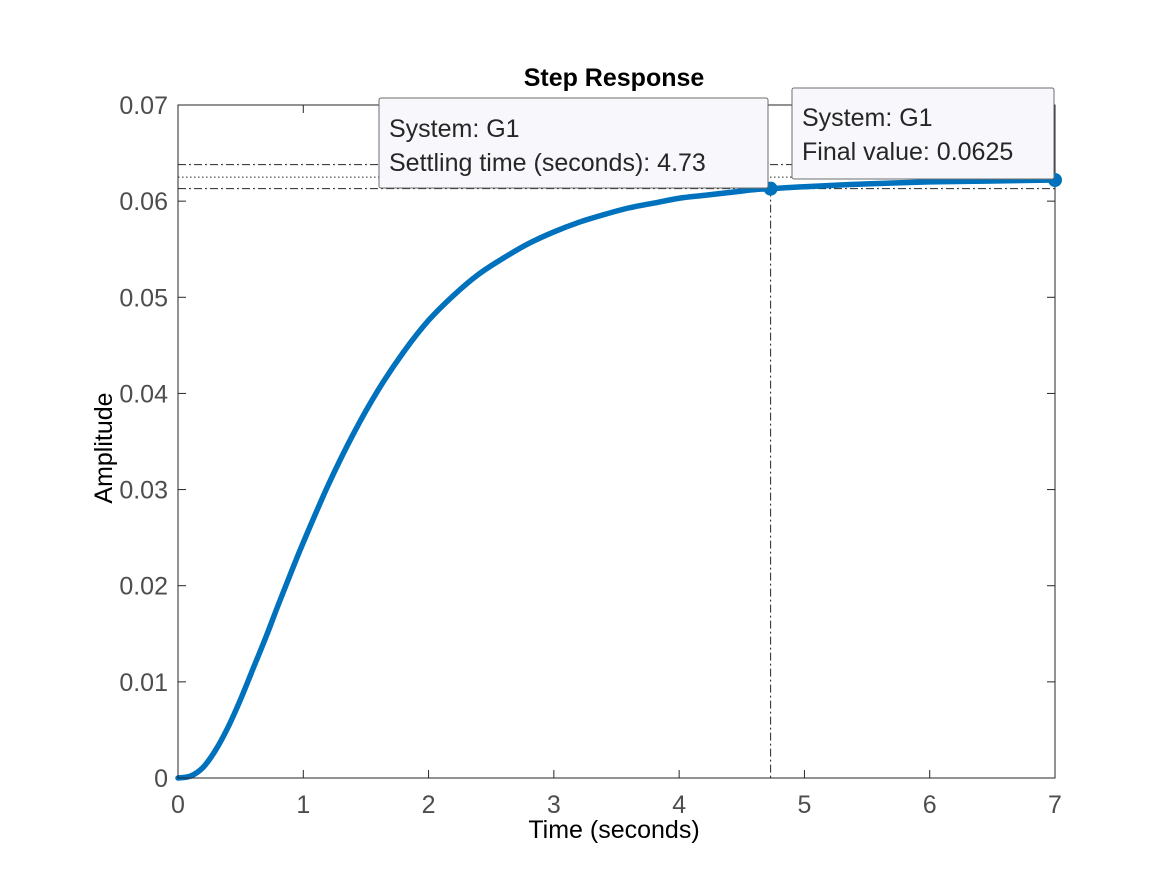 The image size is (1167, 875). Describe the element at coordinates (143, 683) in the screenshot. I see `y-tick-label: 0.01` at that location.